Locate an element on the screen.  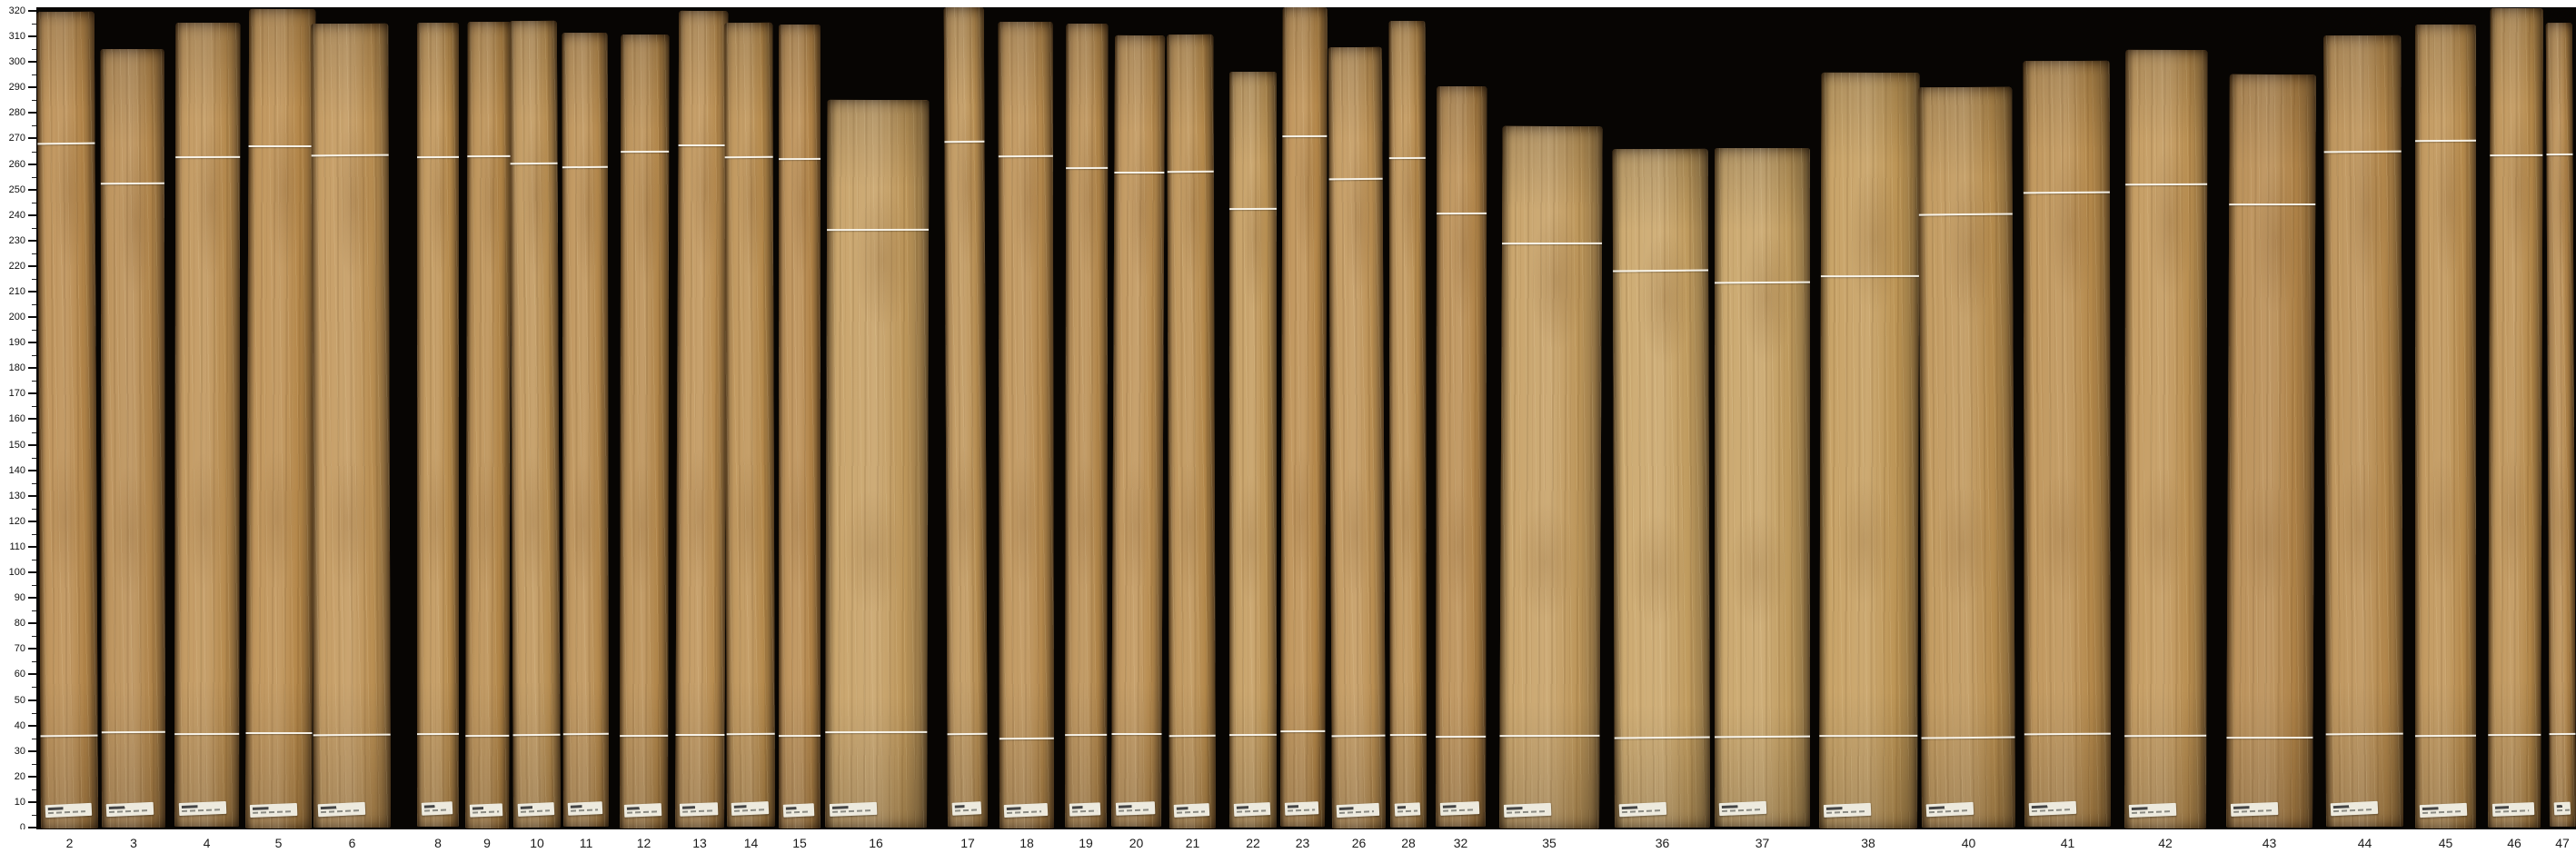
board-number-label: 6 is located at coordinates (352, 843).